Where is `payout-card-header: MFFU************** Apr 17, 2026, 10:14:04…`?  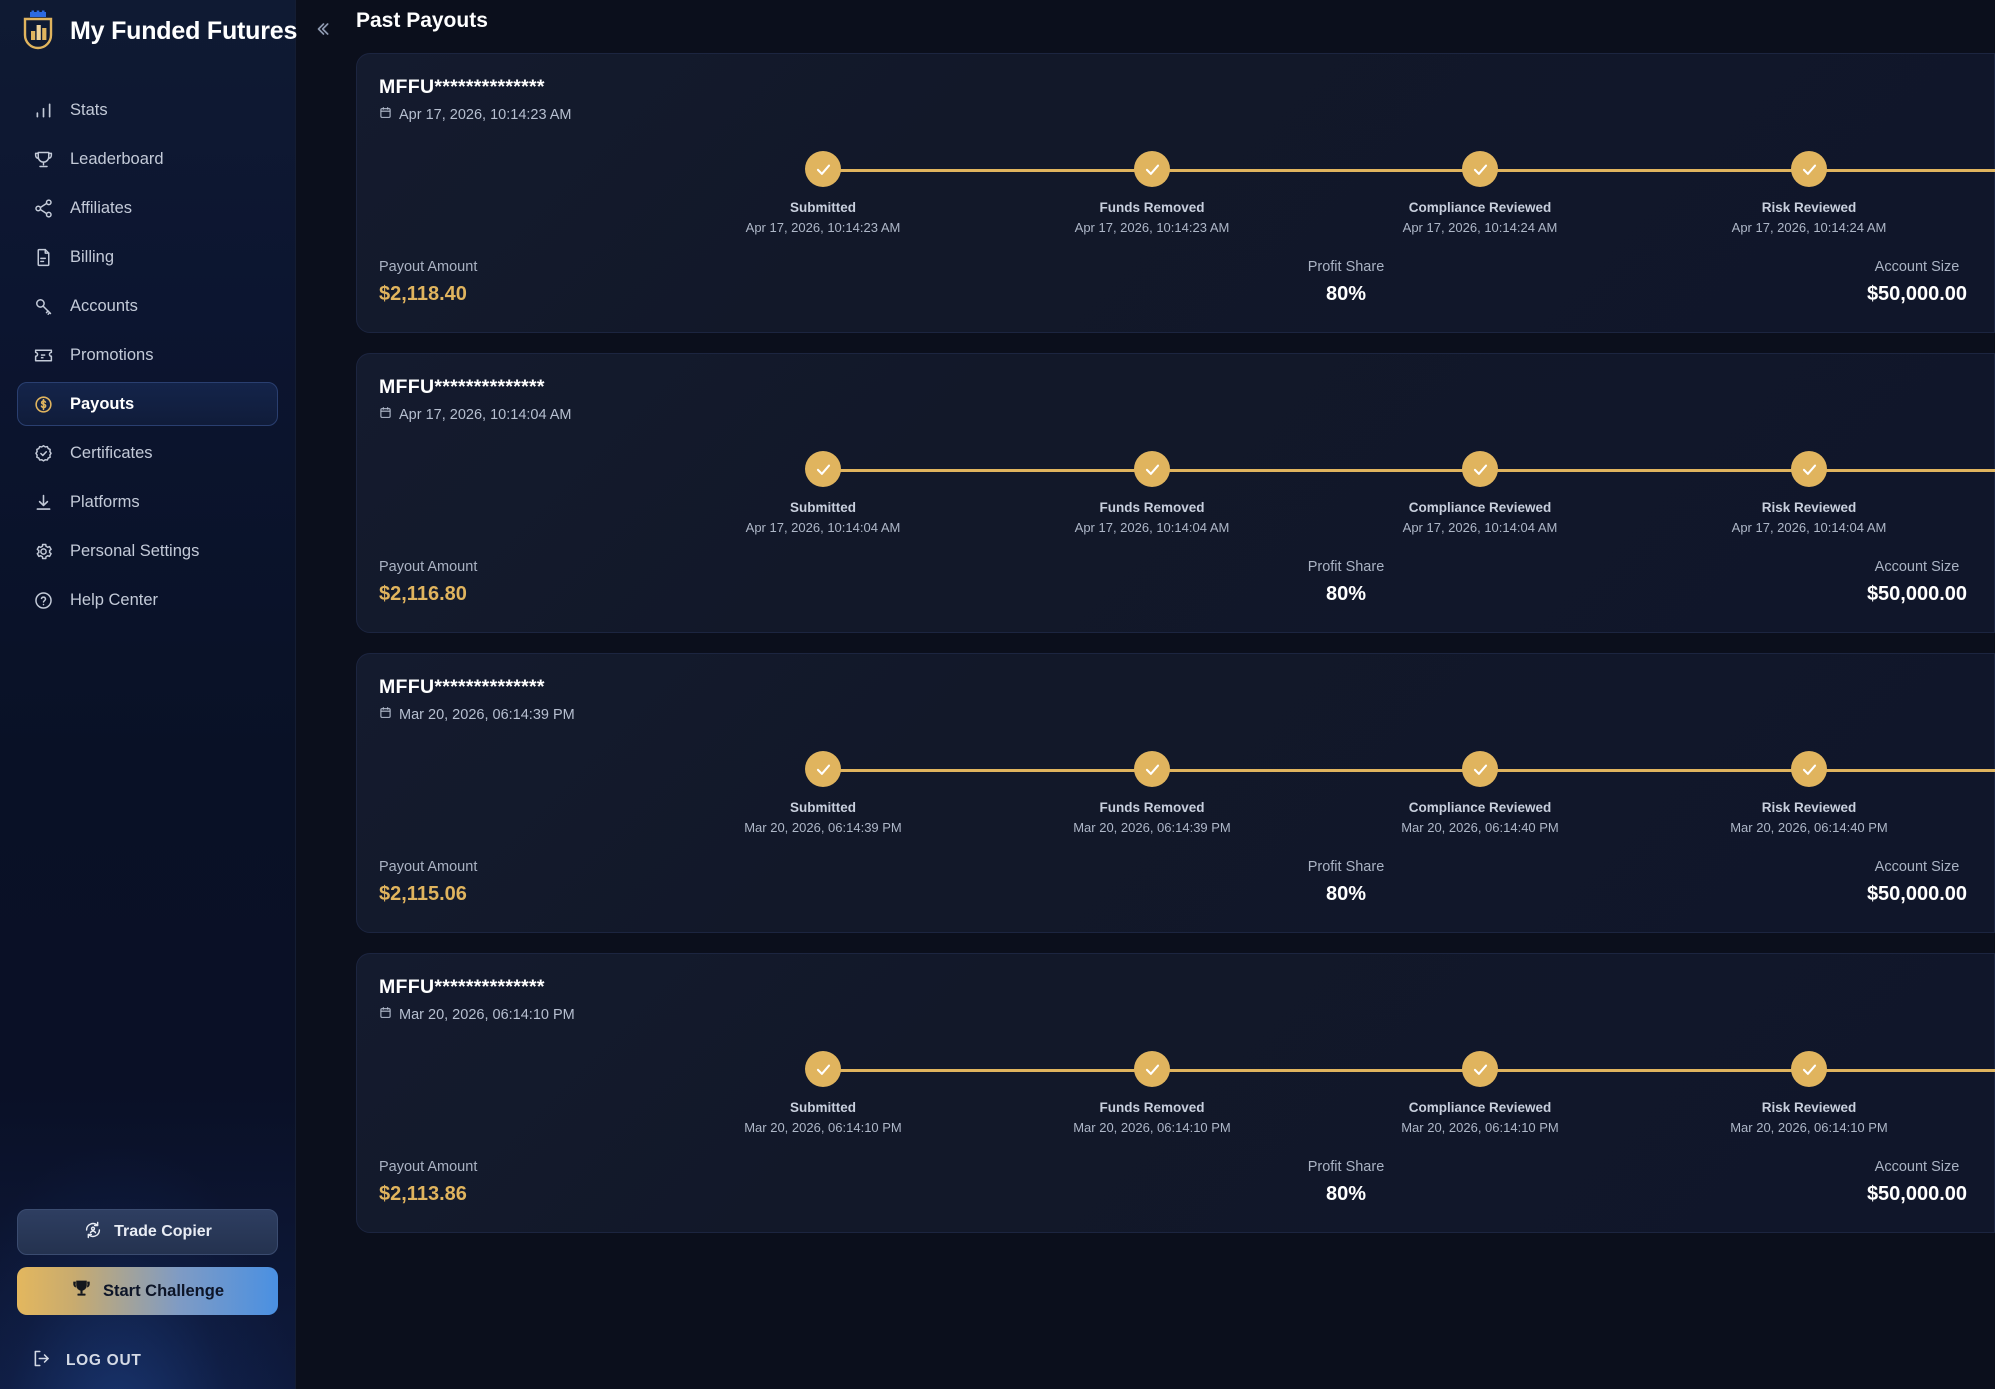
payout-card-header: MFFU************** Apr 17, 2026, 10:14:04… is located at coordinates (1175, 399).